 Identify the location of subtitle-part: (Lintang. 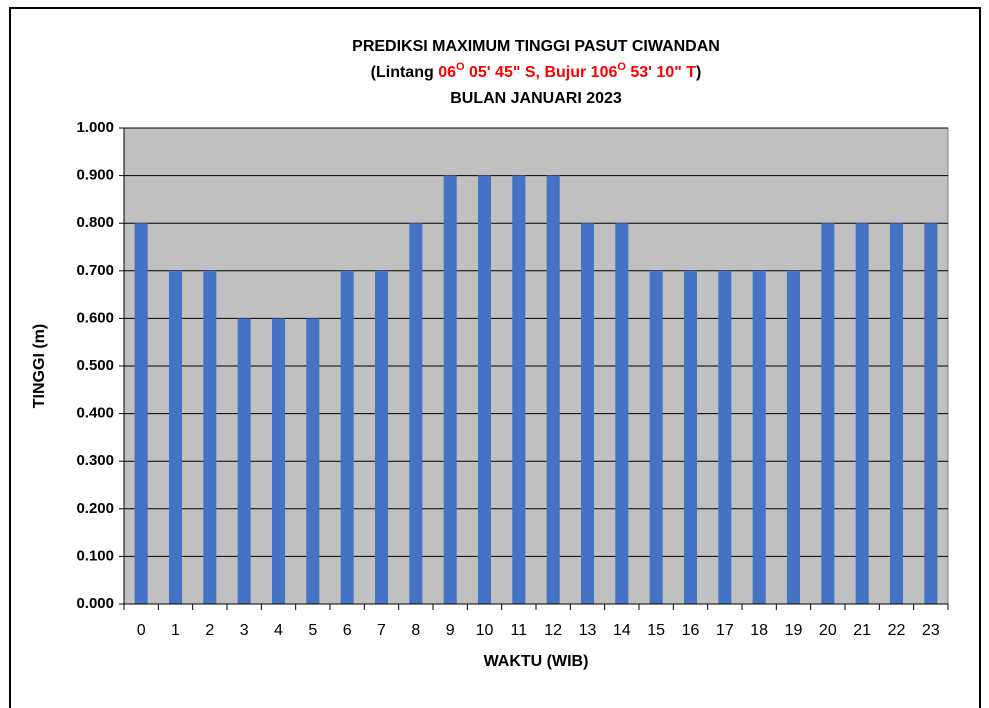
(405, 72).